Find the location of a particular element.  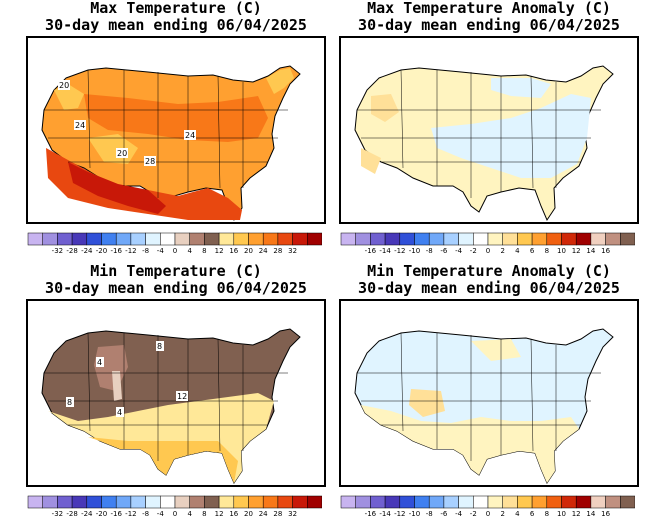

colorbar-tick-label: -16 is located at coordinates (370, 251).